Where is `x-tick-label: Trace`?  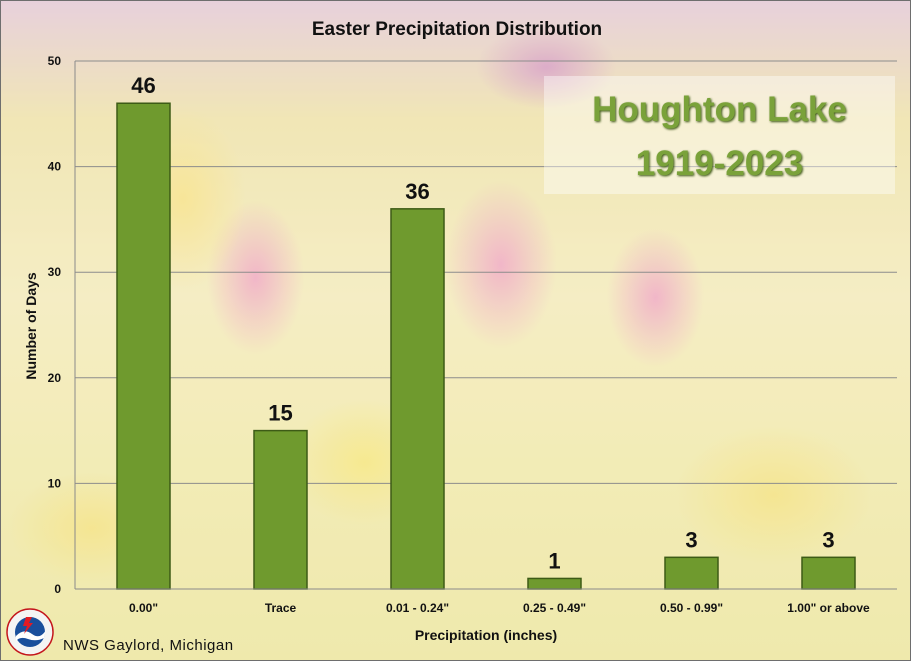
x-tick-label: Trace is located at coordinates (281, 608).